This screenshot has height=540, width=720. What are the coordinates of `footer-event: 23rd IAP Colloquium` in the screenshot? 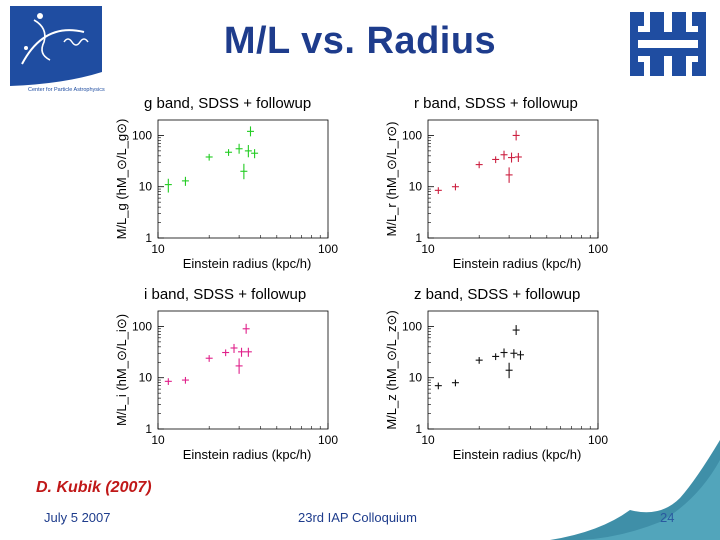 It's located at (357, 517).